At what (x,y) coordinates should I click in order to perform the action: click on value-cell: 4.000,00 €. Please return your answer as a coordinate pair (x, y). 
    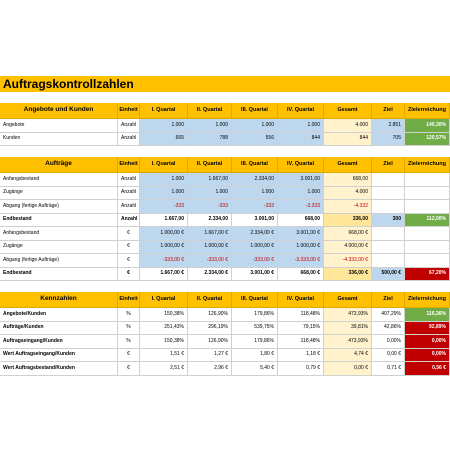
    Looking at the image, I should click on (348, 247).